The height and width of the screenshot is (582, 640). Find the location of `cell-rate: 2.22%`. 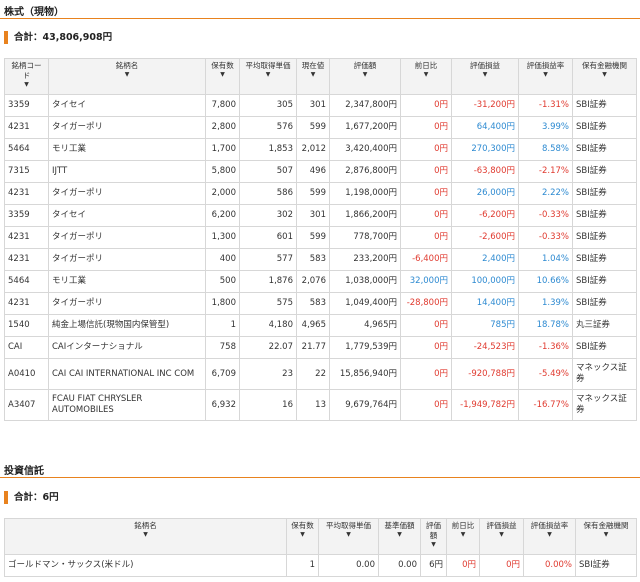

cell-rate: 2.22% is located at coordinates (545, 193).